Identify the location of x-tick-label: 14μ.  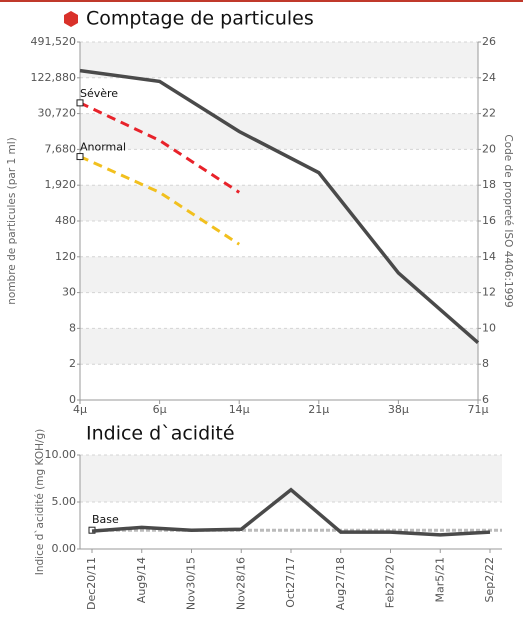
(239, 409).